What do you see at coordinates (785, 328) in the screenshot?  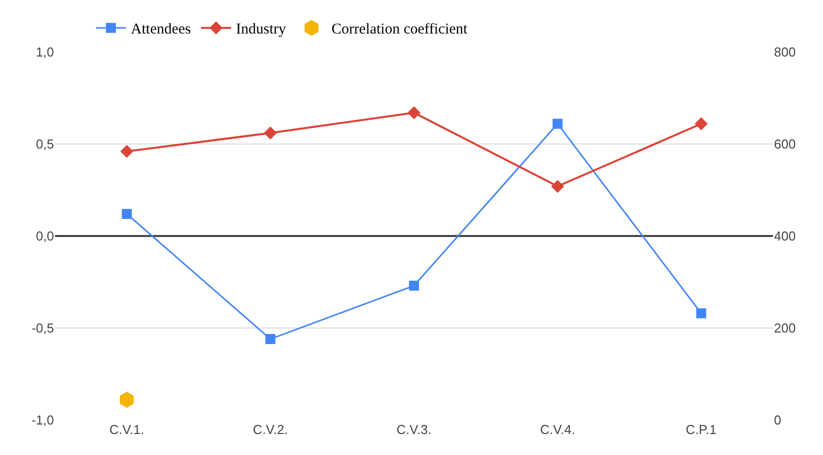 I see `y2-tick-label: 200` at bounding box center [785, 328].